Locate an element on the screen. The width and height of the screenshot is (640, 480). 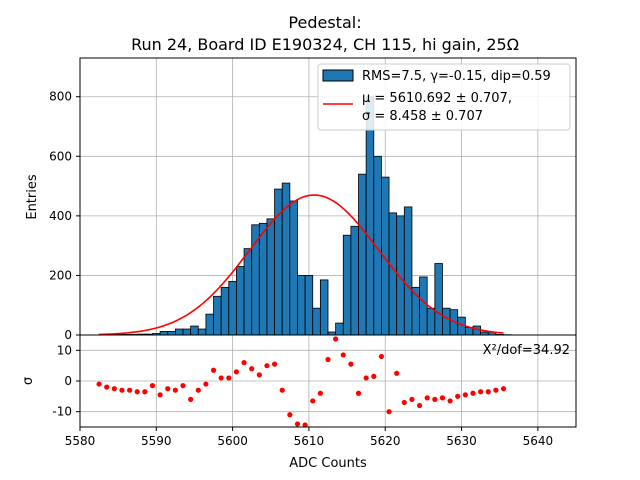
x-tick-label: 5600 is located at coordinates (232, 441).